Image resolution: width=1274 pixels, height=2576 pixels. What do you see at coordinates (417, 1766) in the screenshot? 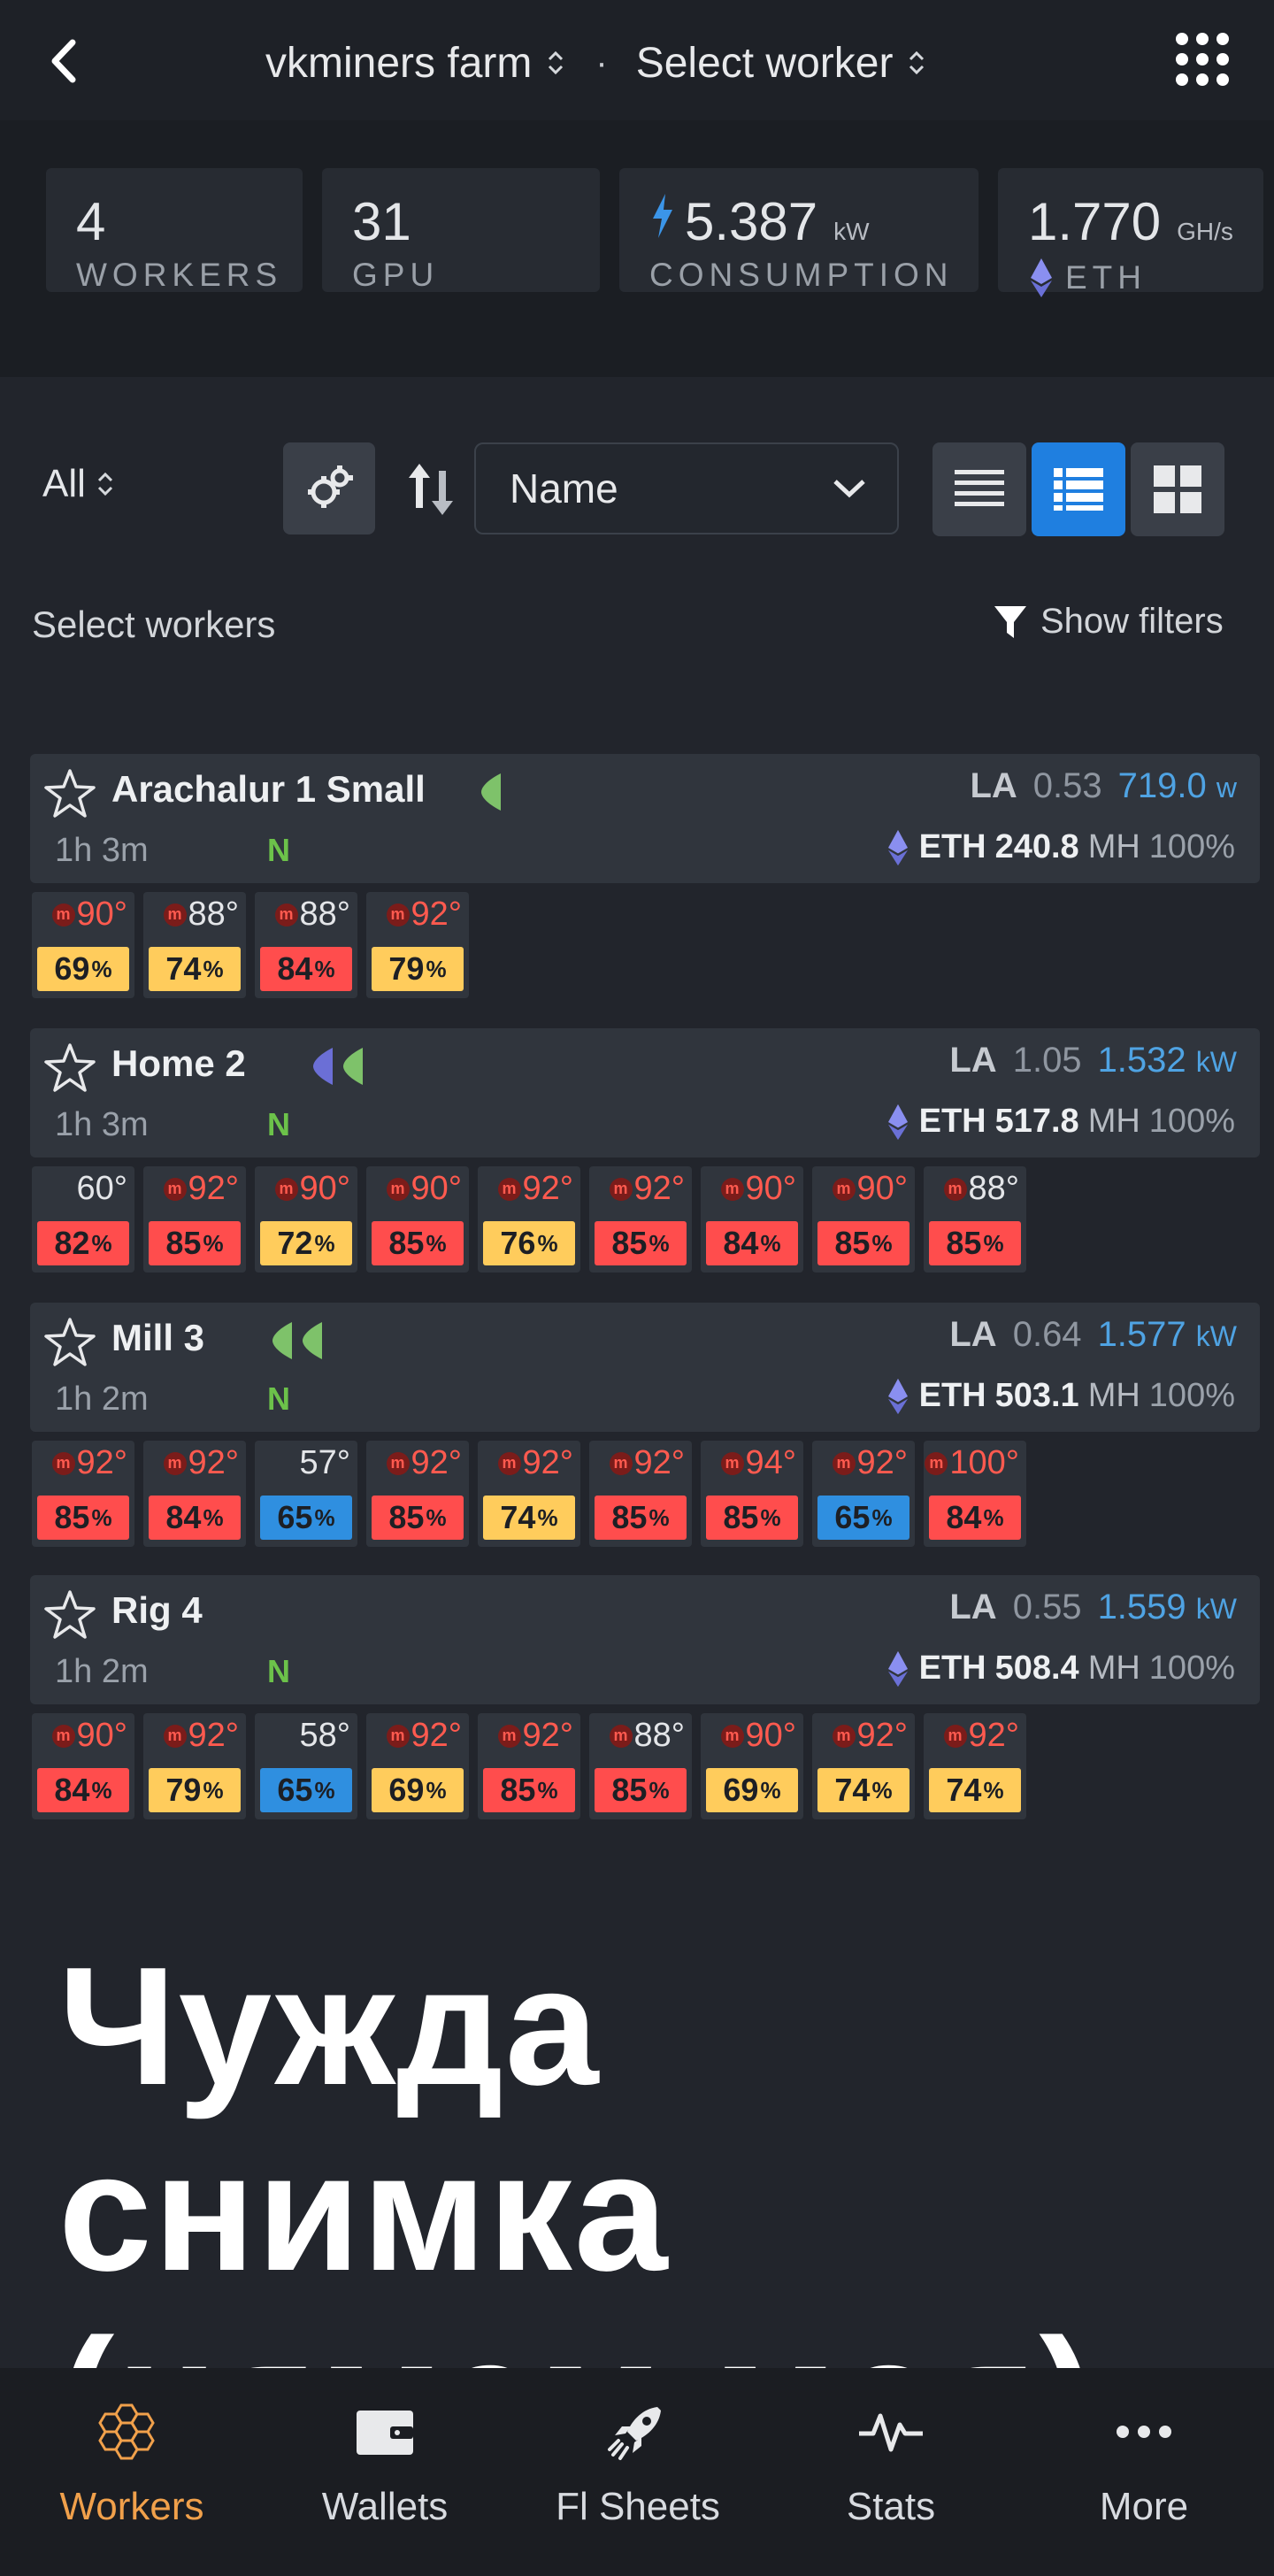
I see `gpu-tile: m 92° 69%` at bounding box center [417, 1766].